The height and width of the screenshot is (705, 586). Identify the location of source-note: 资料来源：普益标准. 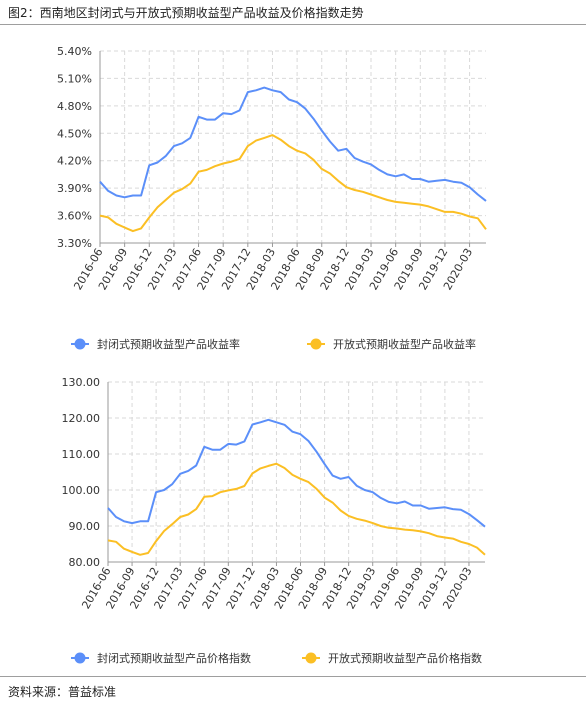
(62, 692).